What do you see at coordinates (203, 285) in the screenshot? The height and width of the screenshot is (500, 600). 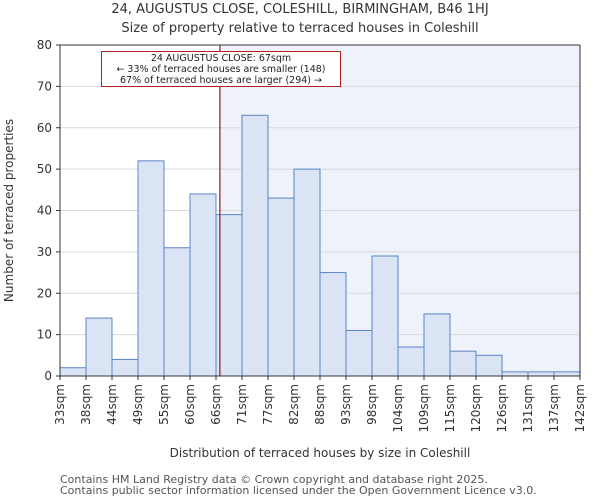 I see `bar-60sqm` at bounding box center [203, 285].